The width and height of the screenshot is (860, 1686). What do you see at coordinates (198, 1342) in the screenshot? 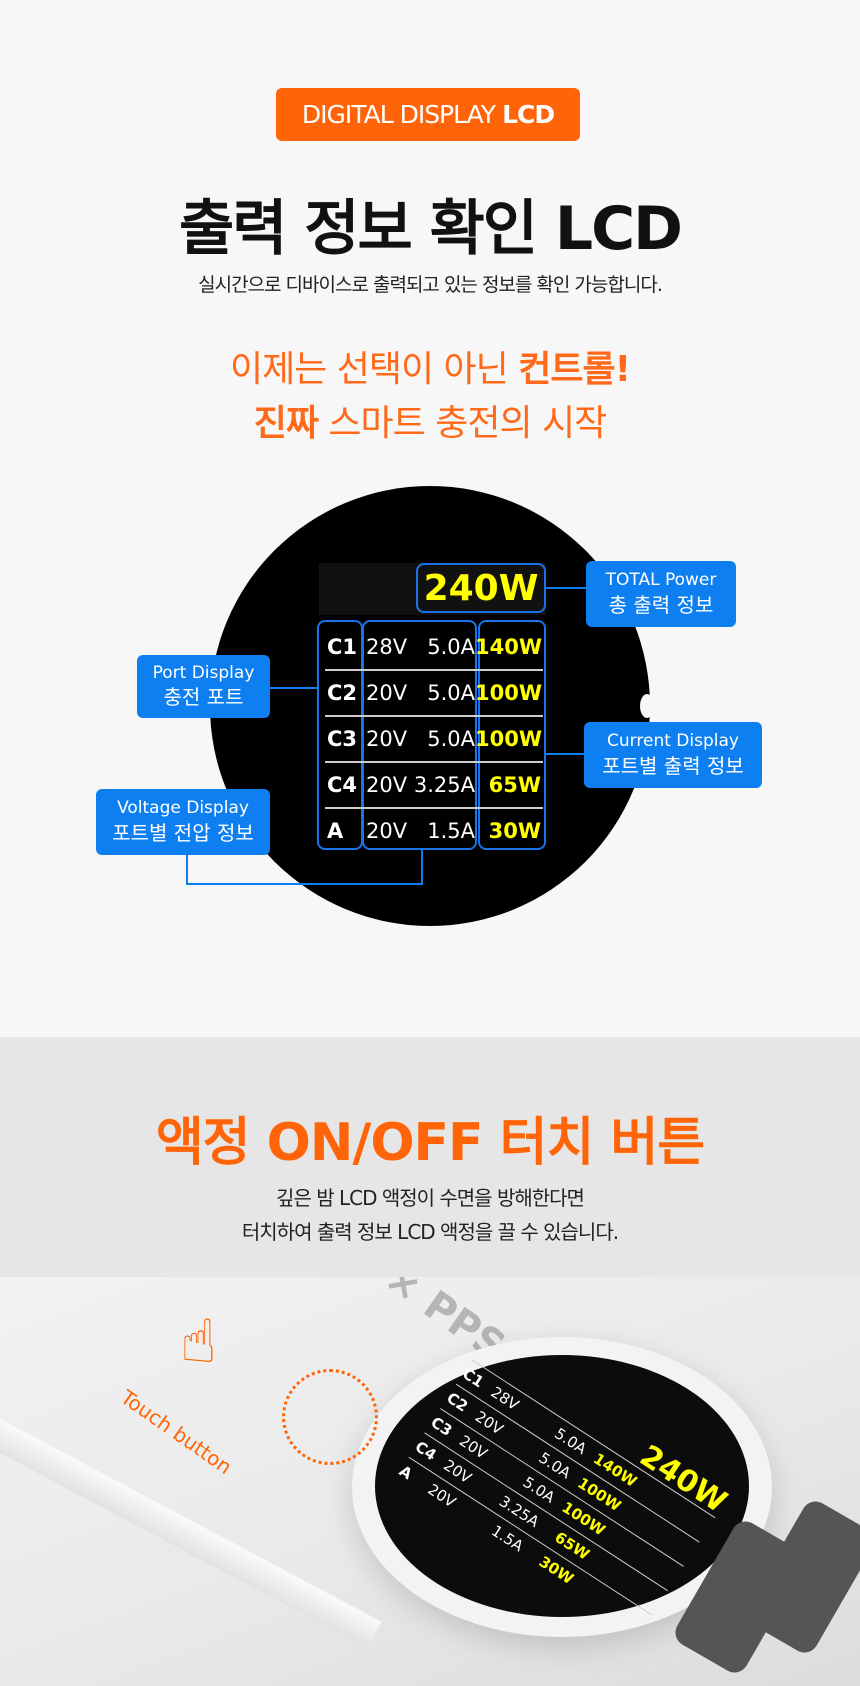
I see `hand-touch-icon: ☝` at bounding box center [198, 1342].